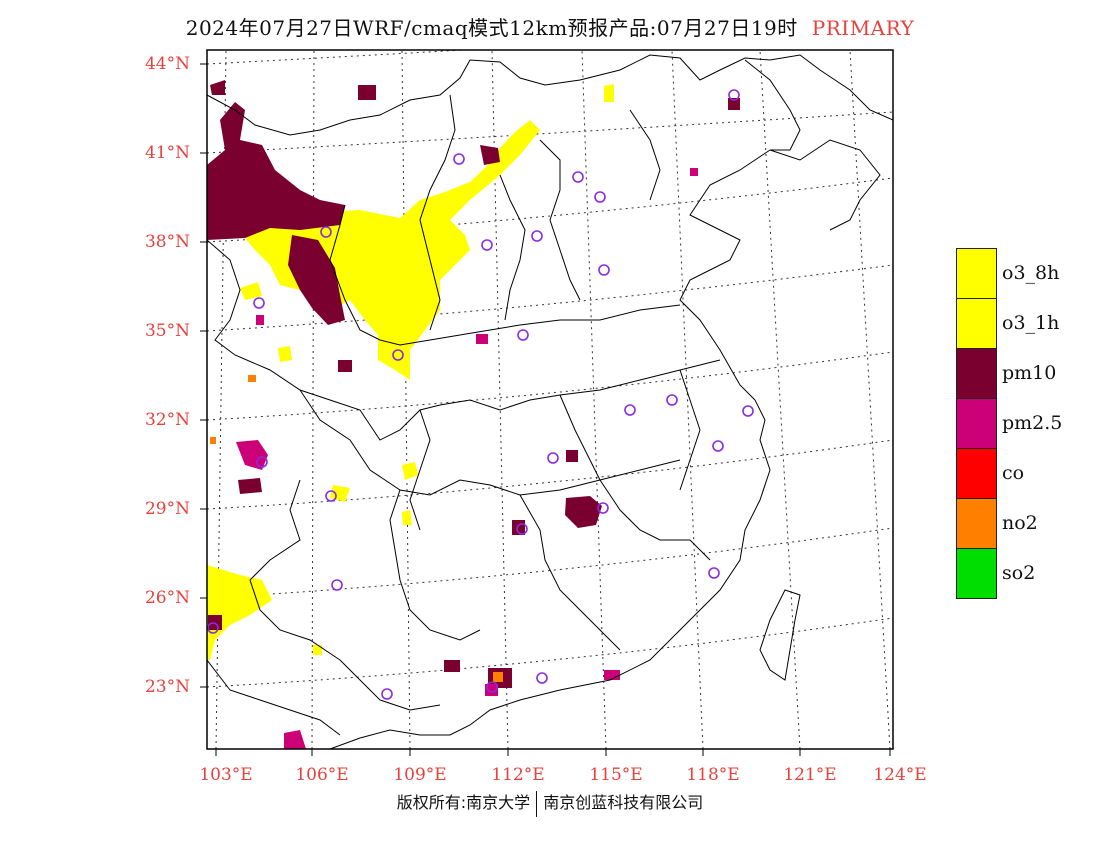 This screenshot has height=850, width=1100. What do you see at coordinates (167, 420) in the screenshot?
I see `lat-label: 32°N` at bounding box center [167, 420].